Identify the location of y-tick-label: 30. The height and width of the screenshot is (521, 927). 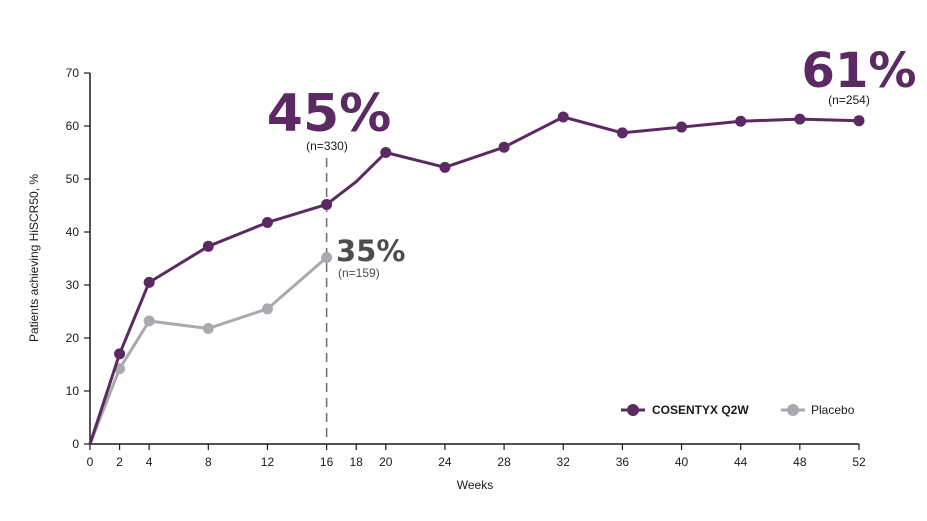
(73, 285).